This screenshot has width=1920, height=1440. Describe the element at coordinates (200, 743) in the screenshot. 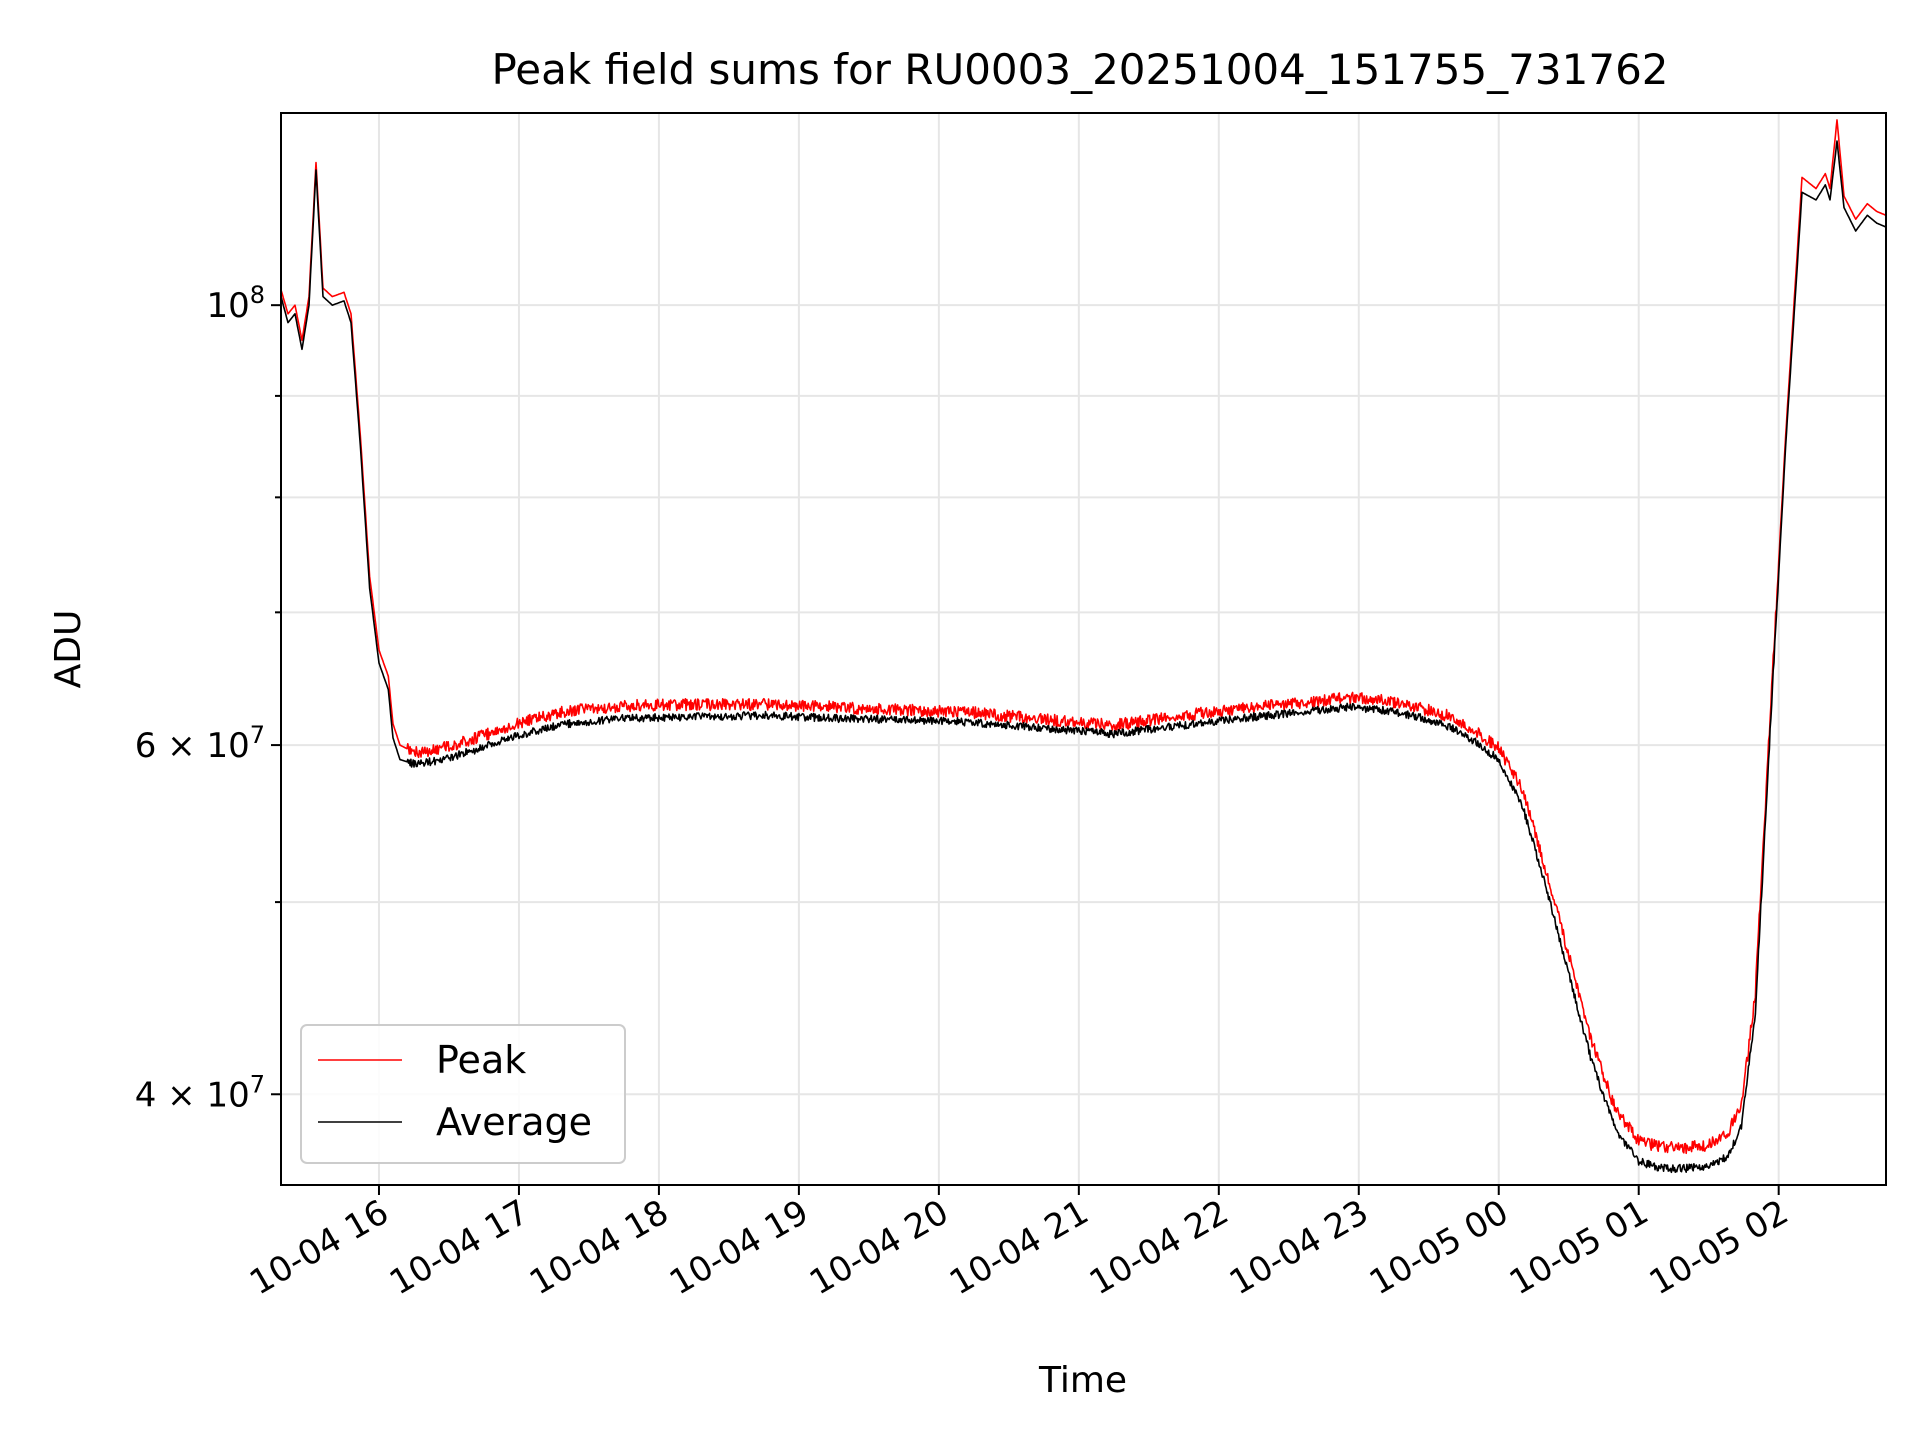

I see `y-tick-label: 6 × 107` at that location.